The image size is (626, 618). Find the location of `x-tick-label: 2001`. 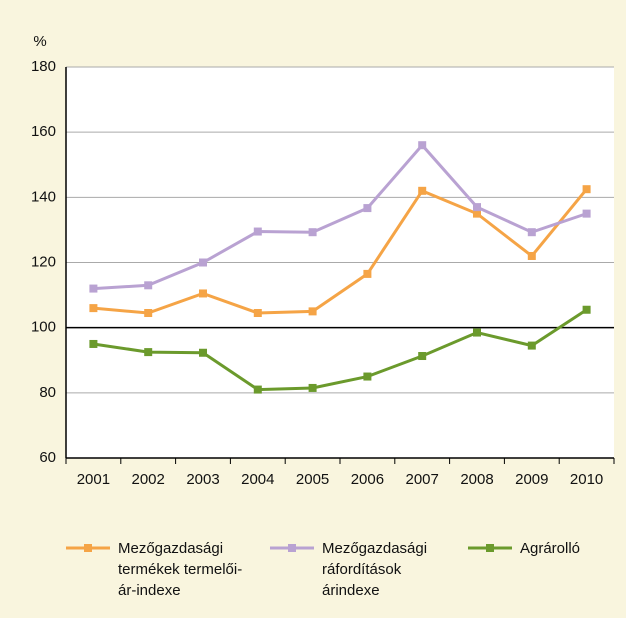

x-tick-label: 2001 is located at coordinates (93, 479).